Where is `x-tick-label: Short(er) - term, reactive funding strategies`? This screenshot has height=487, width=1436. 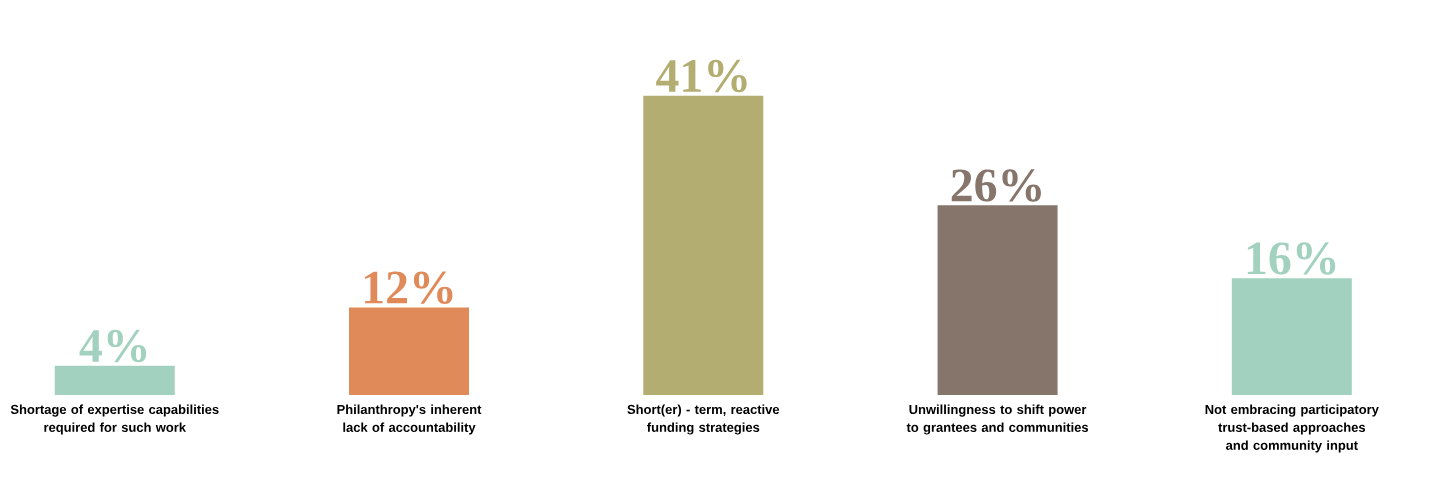
x-tick-label: Short(er) - term, reactive funding strategies is located at coordinates (703, 419).